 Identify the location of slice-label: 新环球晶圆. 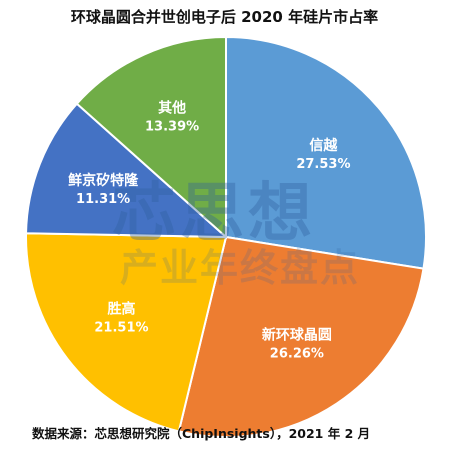
(297, 335).